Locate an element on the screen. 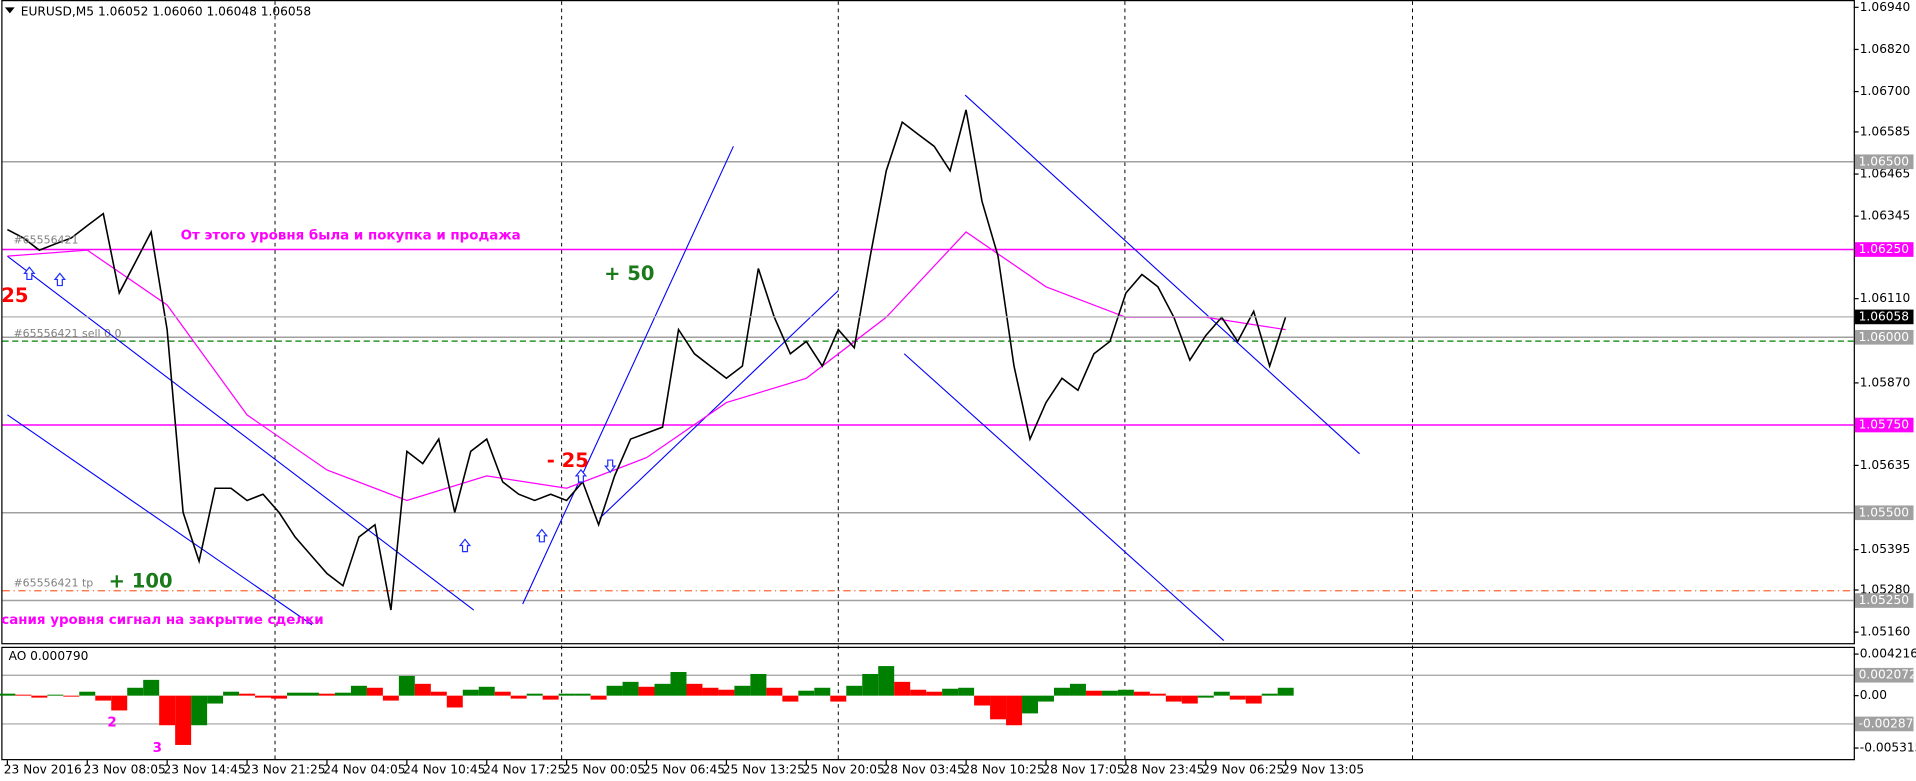 The height and width of the screenshot is (781, 1916). level-label: -0.00287 is located at coordinates (1886, 723).